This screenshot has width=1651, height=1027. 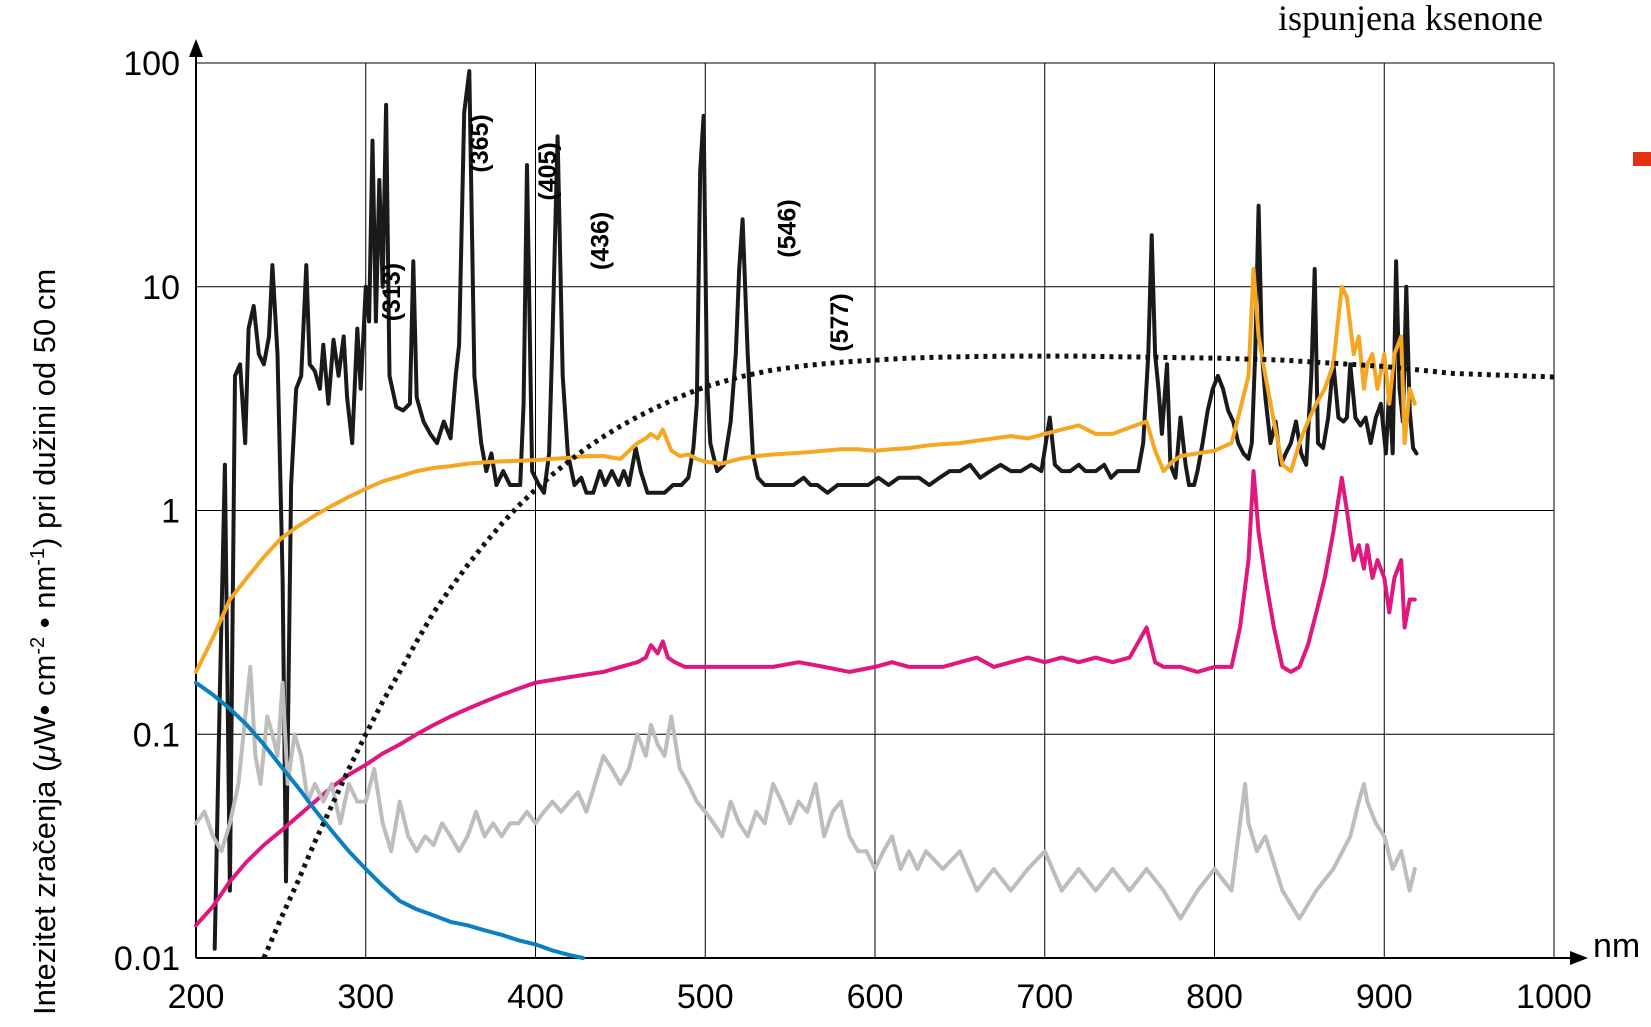 What do you see at coordinates (1410, 19) in the screenshot?
I see `top-caption: ispunjena ksenone` at bounding box center [1410, 19].